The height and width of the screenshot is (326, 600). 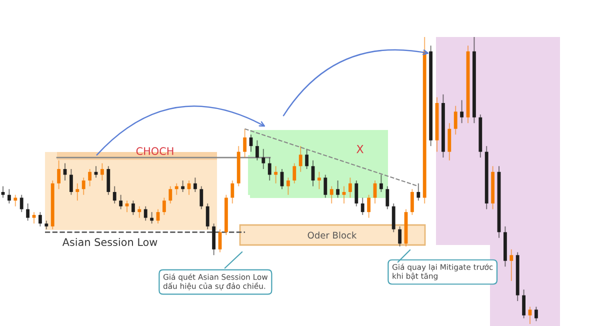 What do you see at coordinates (110, 242) in the screenshot?
I see `ref-line-label: Asian Session Low` at bounding box center [110, 242].